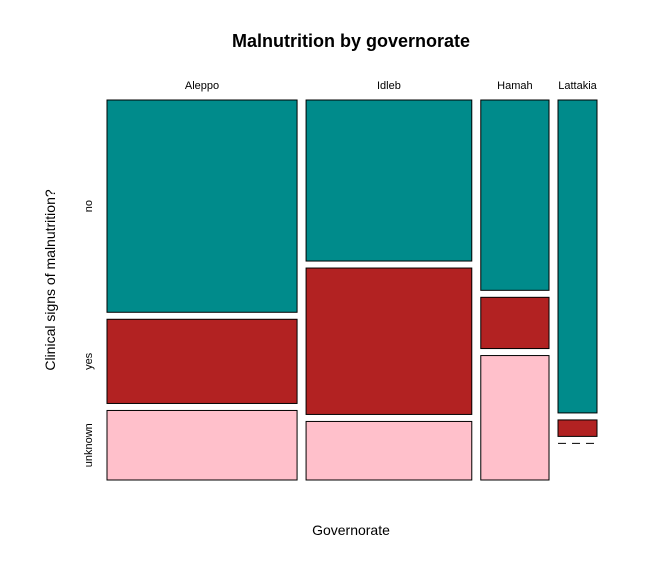 The height and width of the screenshot is (579, 664). Describe the element at coordinates (515, 195) in the screenshot. I see `mosaic-cell-hamah-no` at that location.